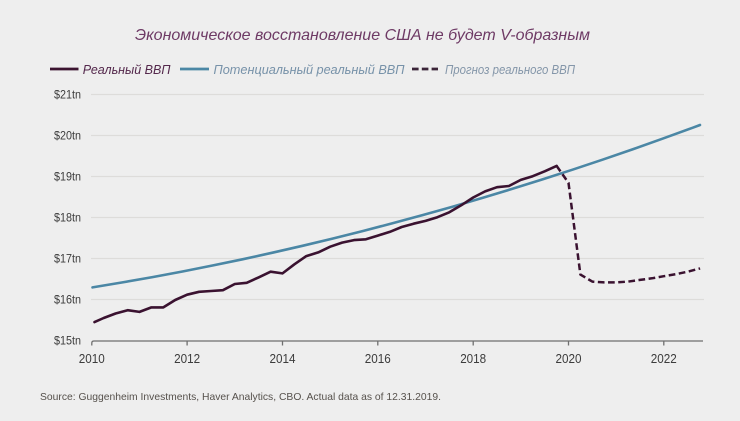 The image size is (740, 421). Describe the element at coordinates (569, 359) in the screenshot. I see `svg-text: 2020` at that location.